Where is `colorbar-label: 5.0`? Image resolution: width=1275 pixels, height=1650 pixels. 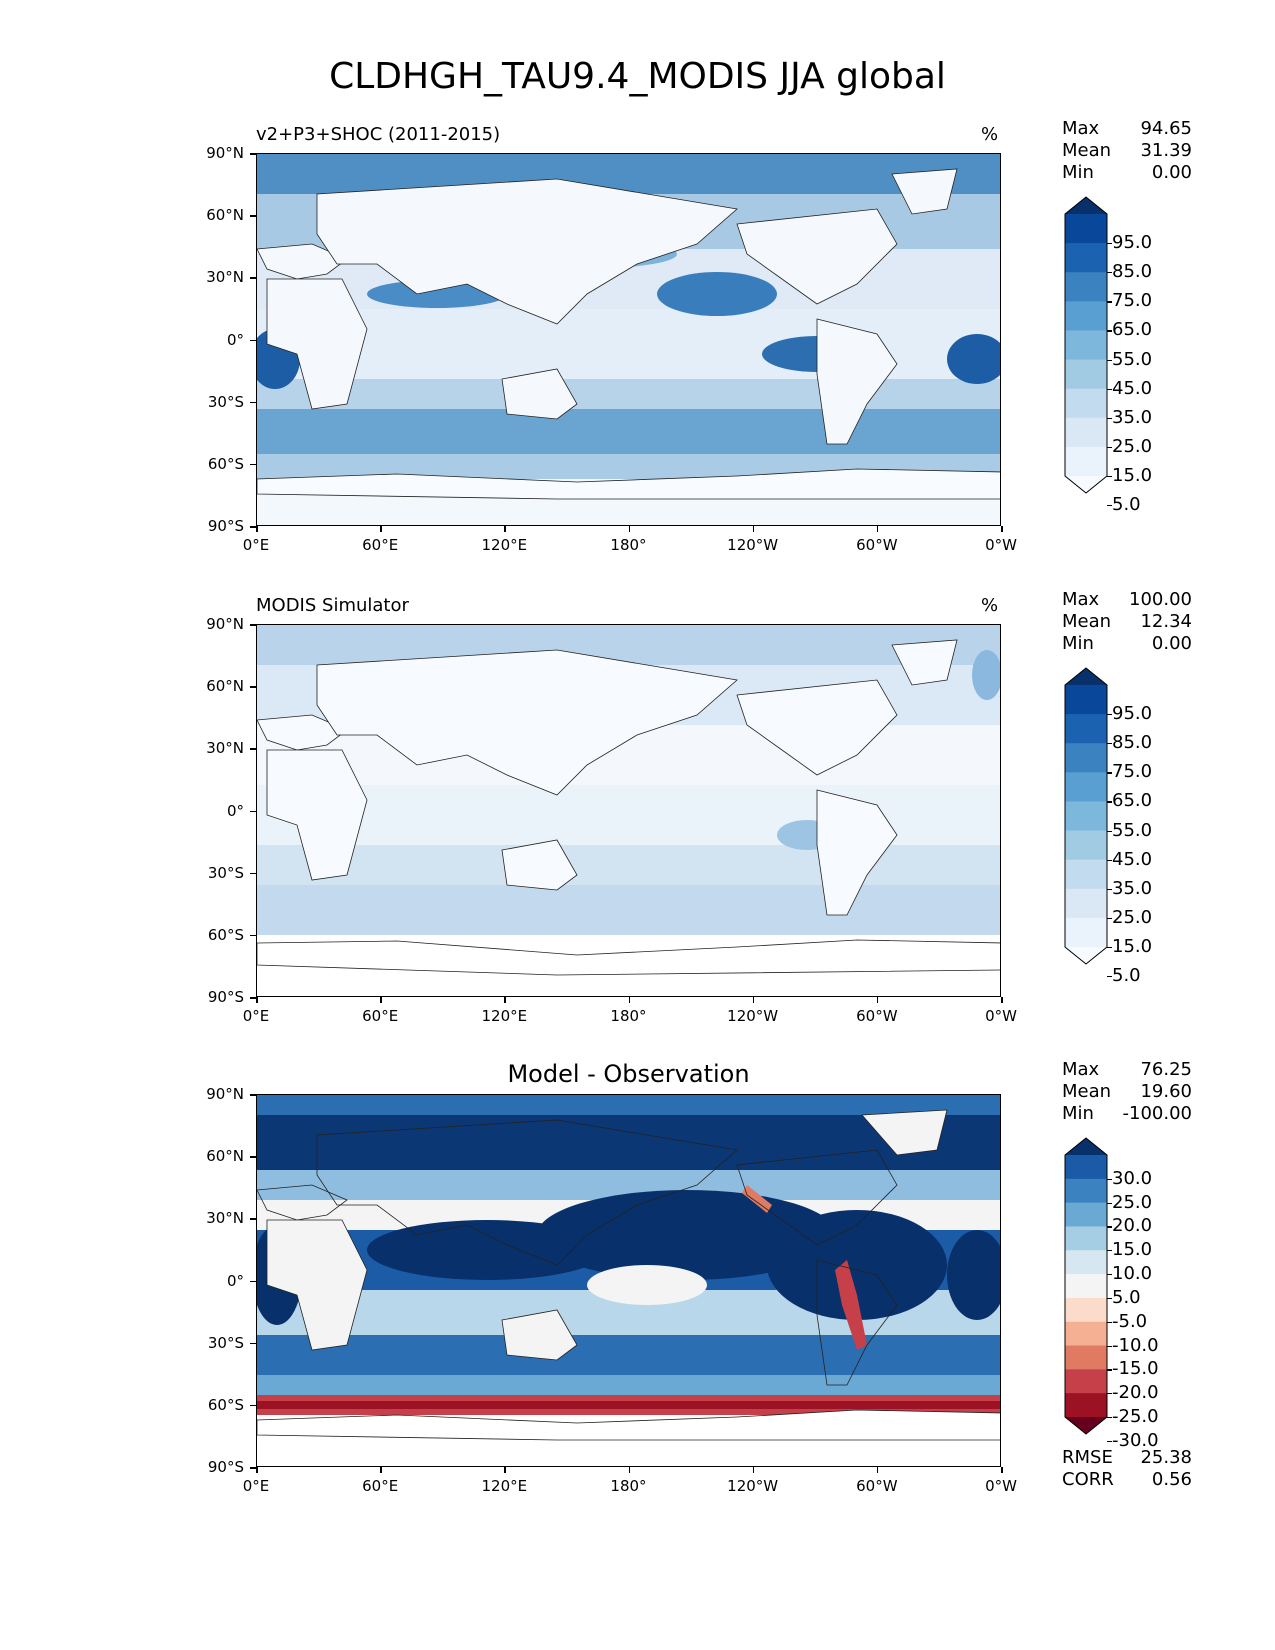
colorbar-label: 5.0 is located at coordinates (1126, 505).